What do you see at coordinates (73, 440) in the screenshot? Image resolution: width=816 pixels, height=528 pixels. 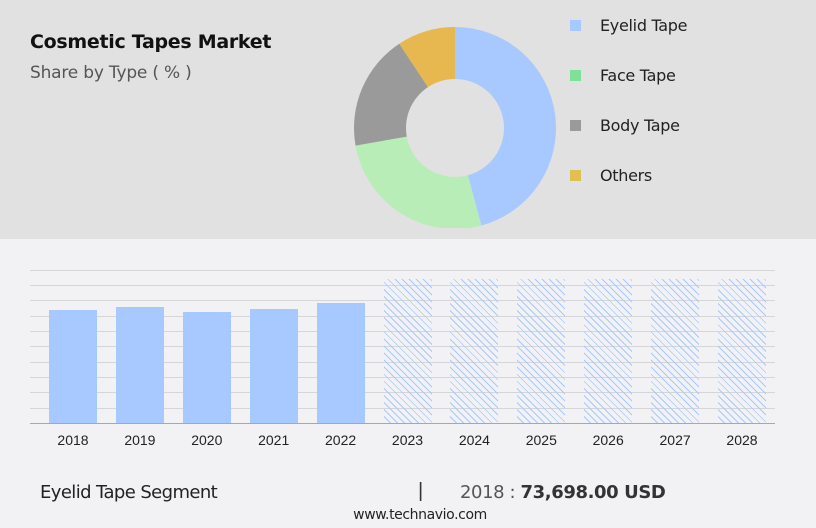 I see `x-axis-label: 2018` at bounding box center [73, 440].